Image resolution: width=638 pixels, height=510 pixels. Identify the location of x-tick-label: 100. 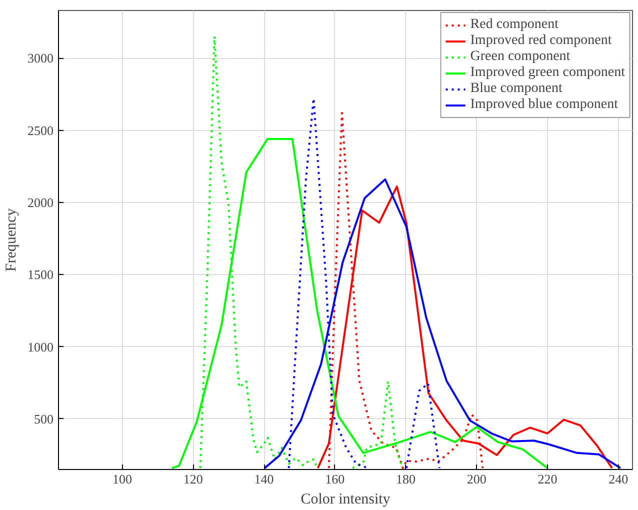
(122, 479).